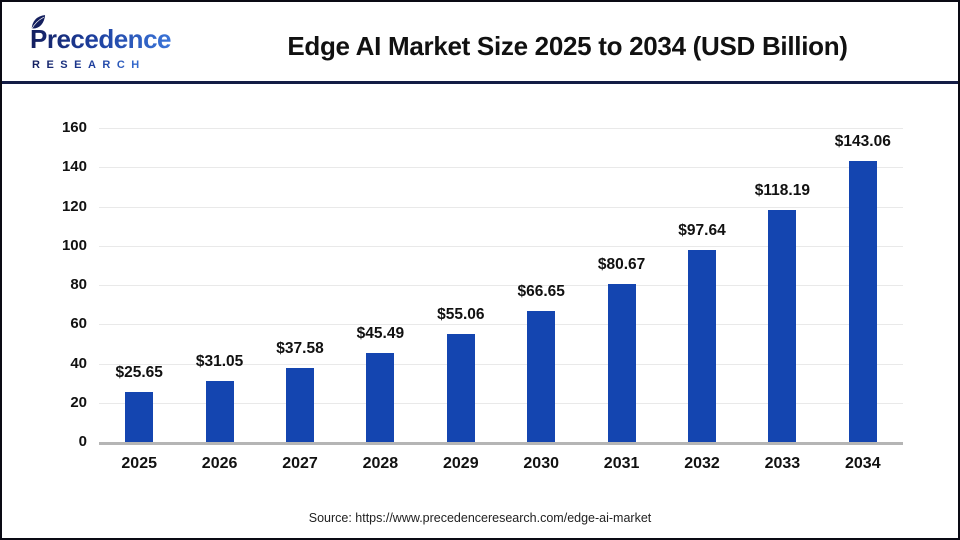 This screenshot has height=540, width=960. I want to click on y-tick-label: 80, so click(78, 284).